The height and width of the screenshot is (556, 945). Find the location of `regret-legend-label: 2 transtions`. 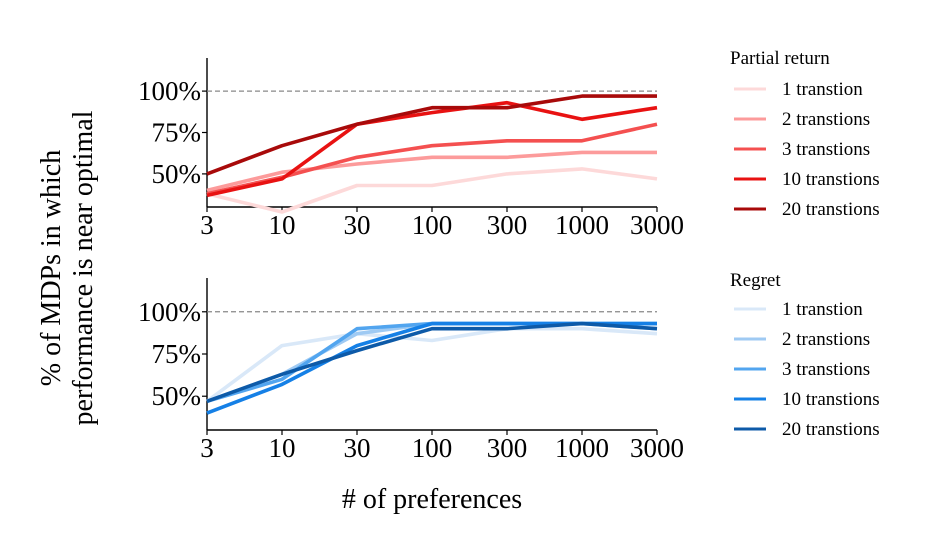

regret-legend-label: 2 transtions is located at coordinates (826, 339).